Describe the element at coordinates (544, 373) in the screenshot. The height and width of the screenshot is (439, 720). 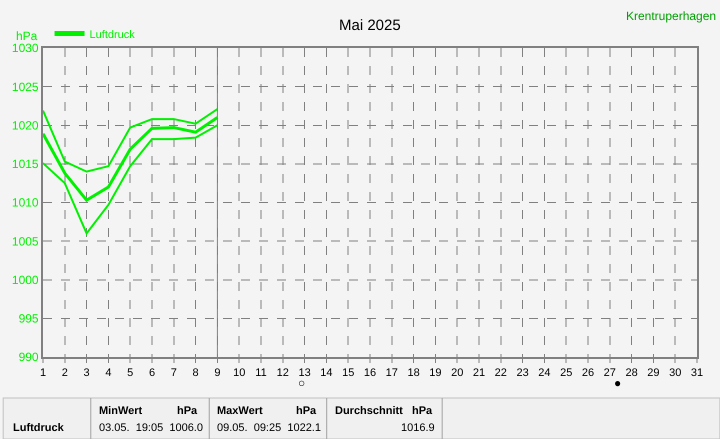
I see `x-tick-label: 24` at that location.